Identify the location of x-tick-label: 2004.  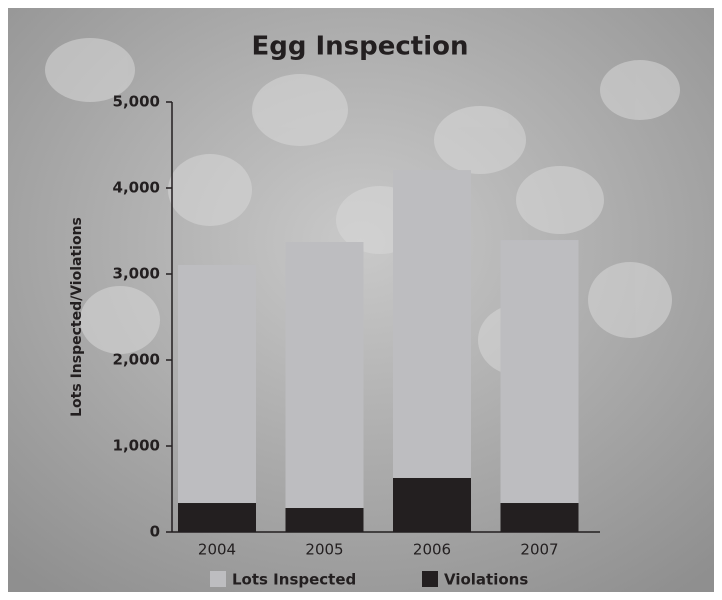
(217, 550).